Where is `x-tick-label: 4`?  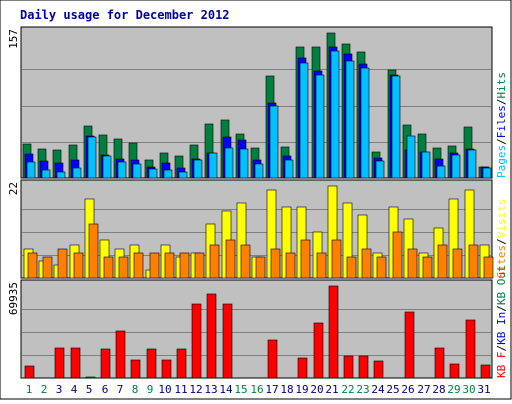 x-tick-label: 4 is located at coordinates (74, 389).